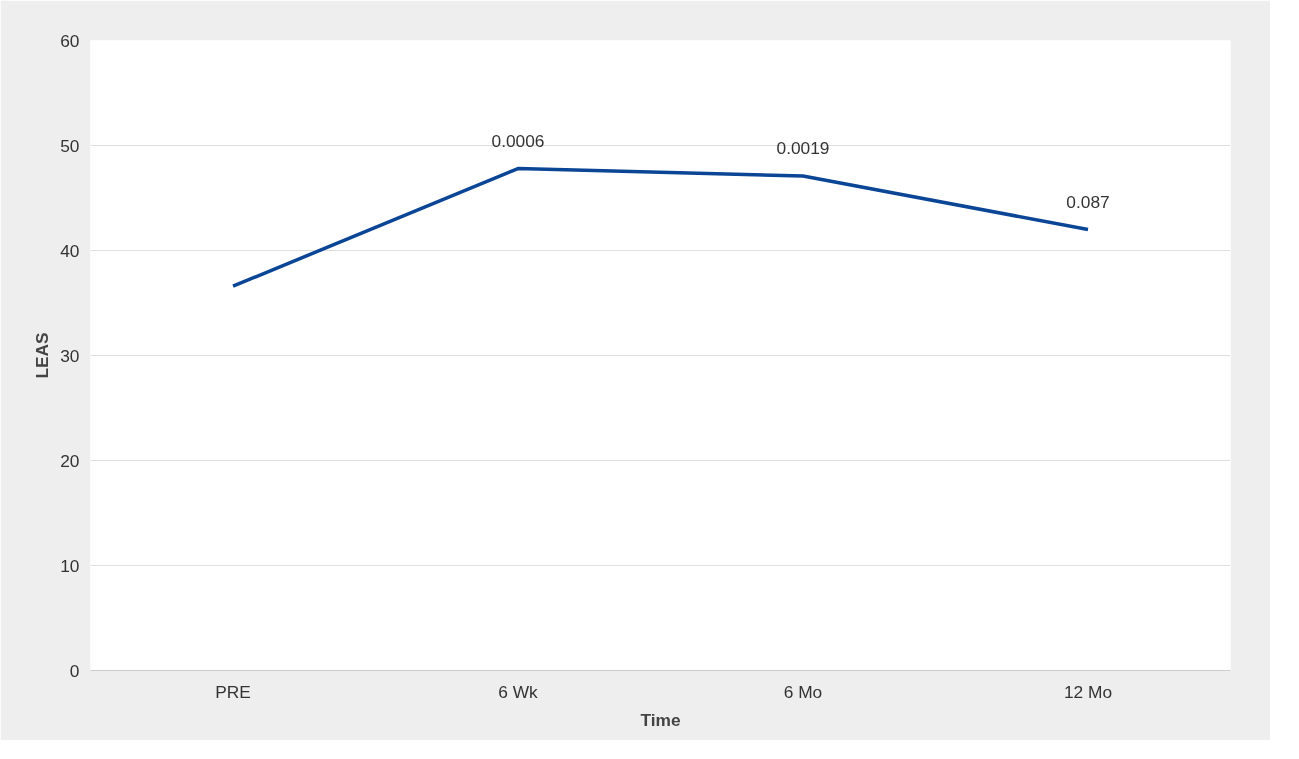 This screenshot has width=1299, height=759. Describe the element at coordinates (70, 40) in the screenshot. I see `y-tick-label: 60` at that location.